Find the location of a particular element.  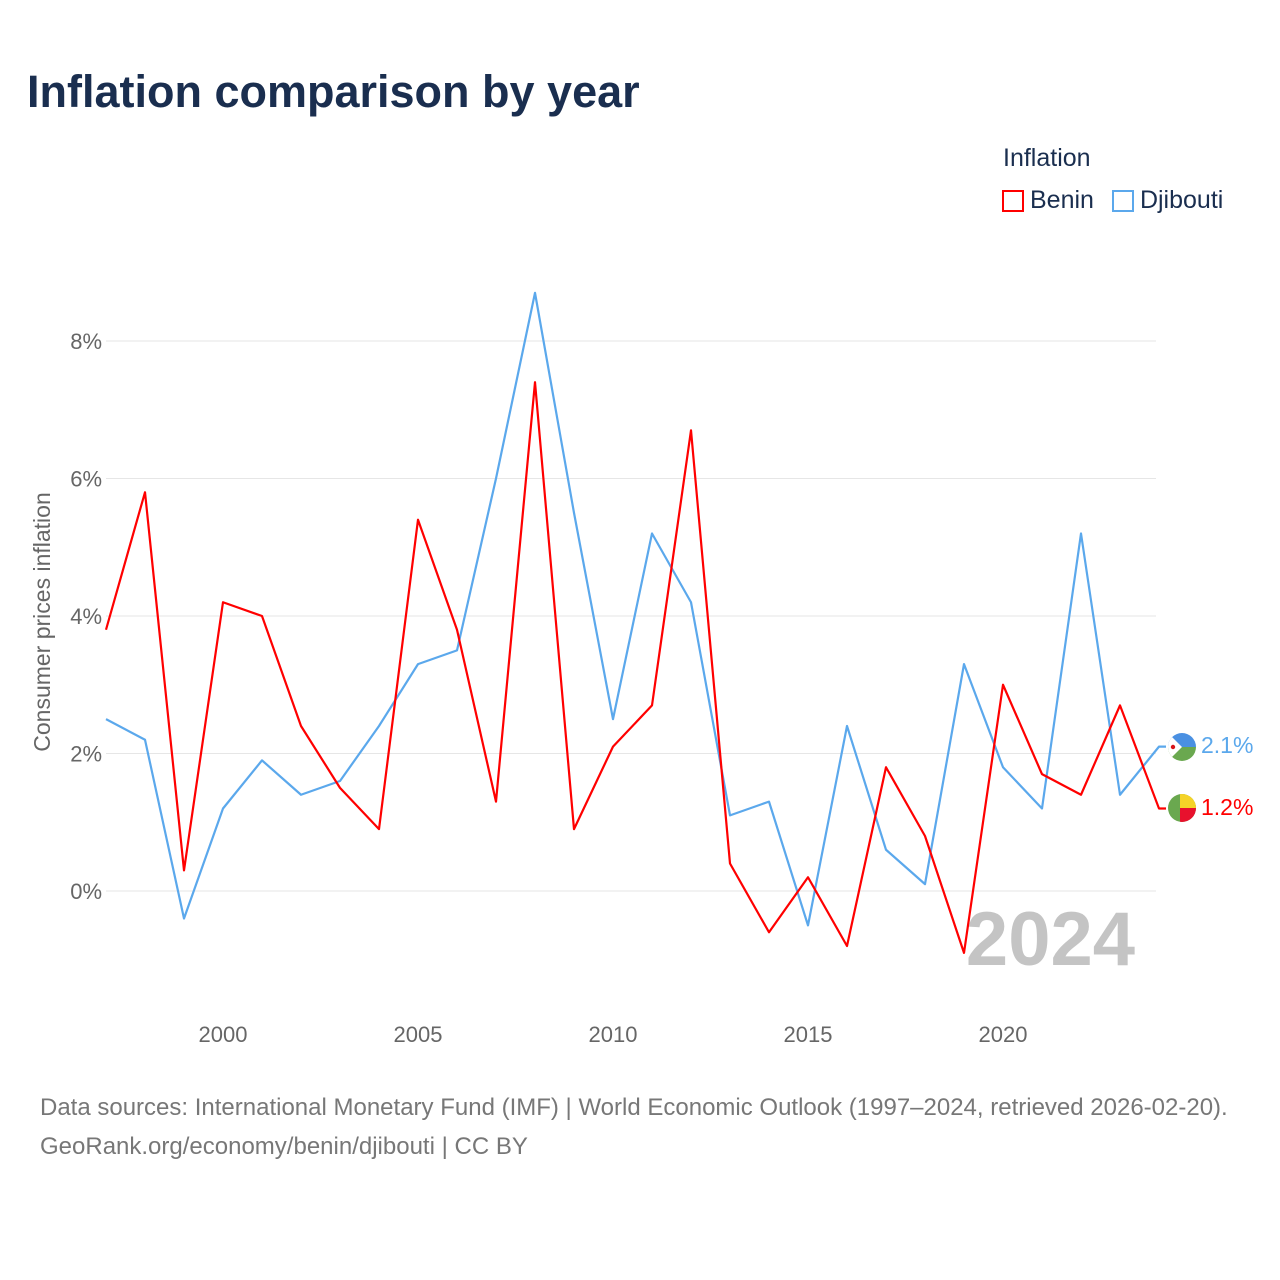

legend-label-benin: Benin is located at coordinates (1062, 200).